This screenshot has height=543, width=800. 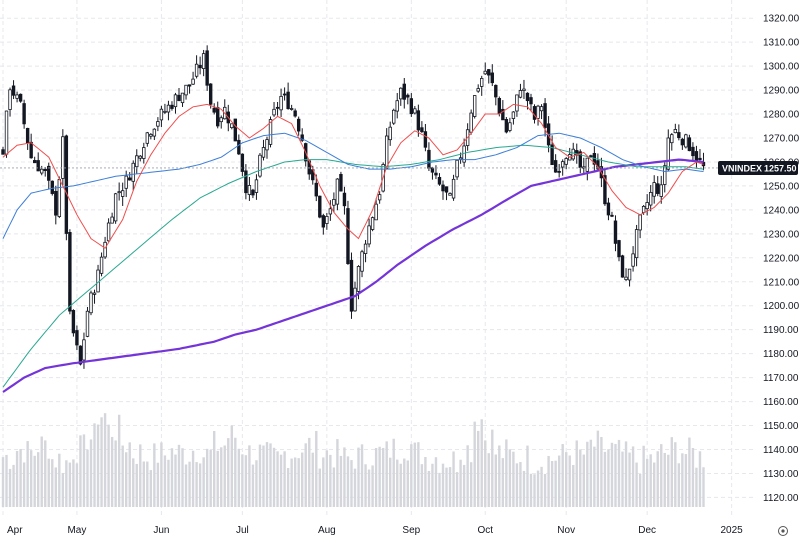 What do you see at coordinates (781, 282) in the screenshot?
I see `y-tick-label: 1210.00` at bounding box center [781, 282].